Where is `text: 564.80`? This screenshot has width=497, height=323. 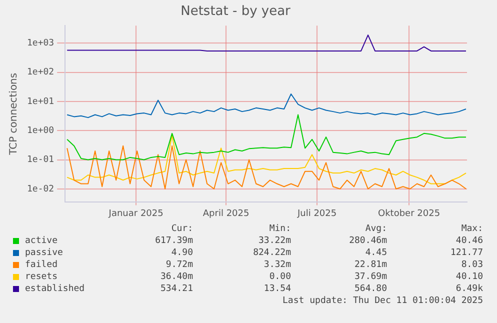 text: 564.80 is located at coordinates (370, 289).